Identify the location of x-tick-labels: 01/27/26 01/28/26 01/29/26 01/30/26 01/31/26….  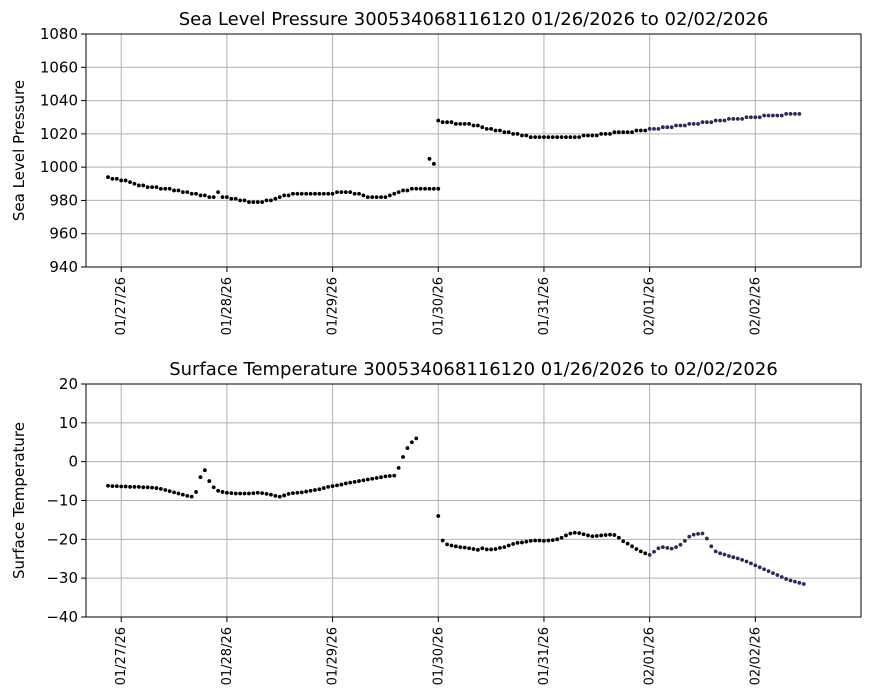
(438, 301).